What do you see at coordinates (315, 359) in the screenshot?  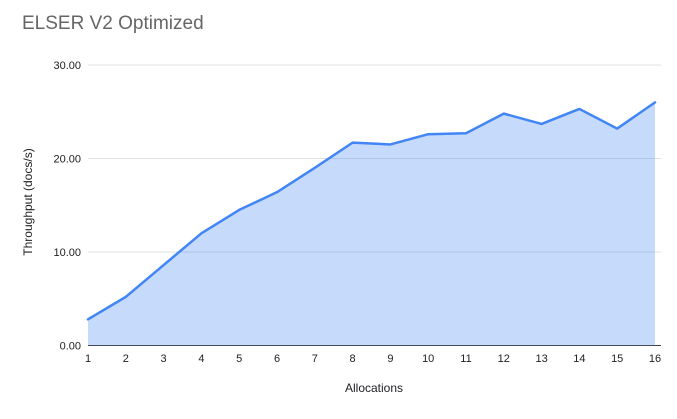 I see `x-tick-label: 7` at bounding box center [315, 359].